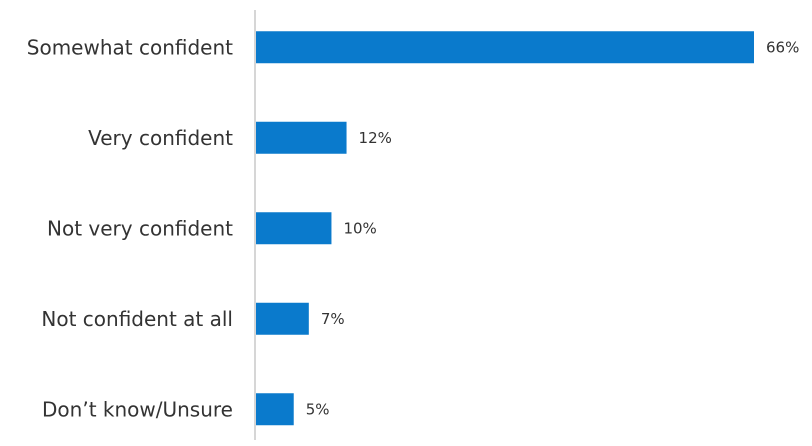 This screenshot has height=446, width=812. I want to click on value-label: 66%, so click(782, 47).